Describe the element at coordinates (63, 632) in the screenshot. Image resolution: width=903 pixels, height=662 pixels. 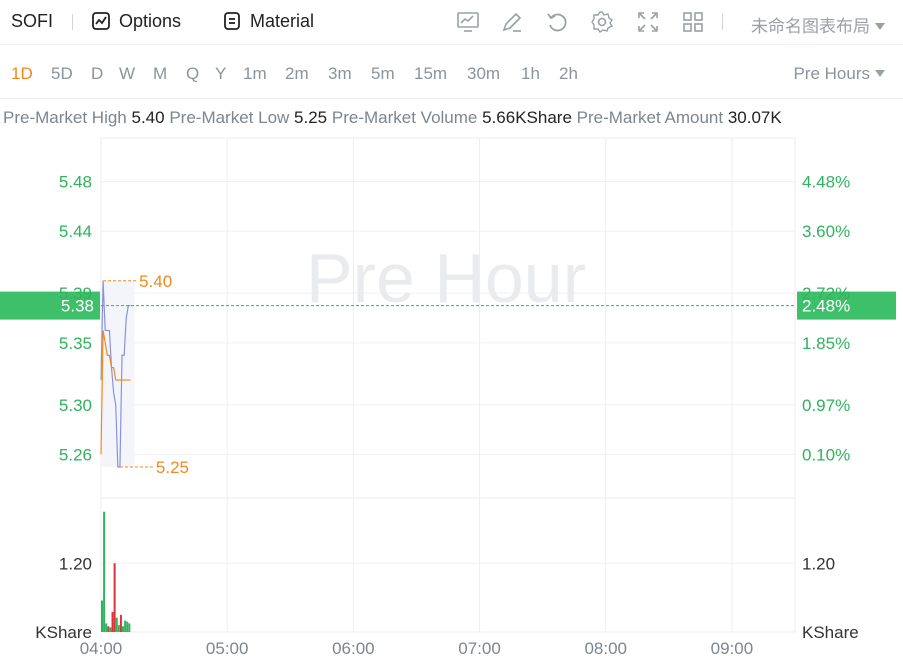
I see `volume-unit-left: KShare` at that location.